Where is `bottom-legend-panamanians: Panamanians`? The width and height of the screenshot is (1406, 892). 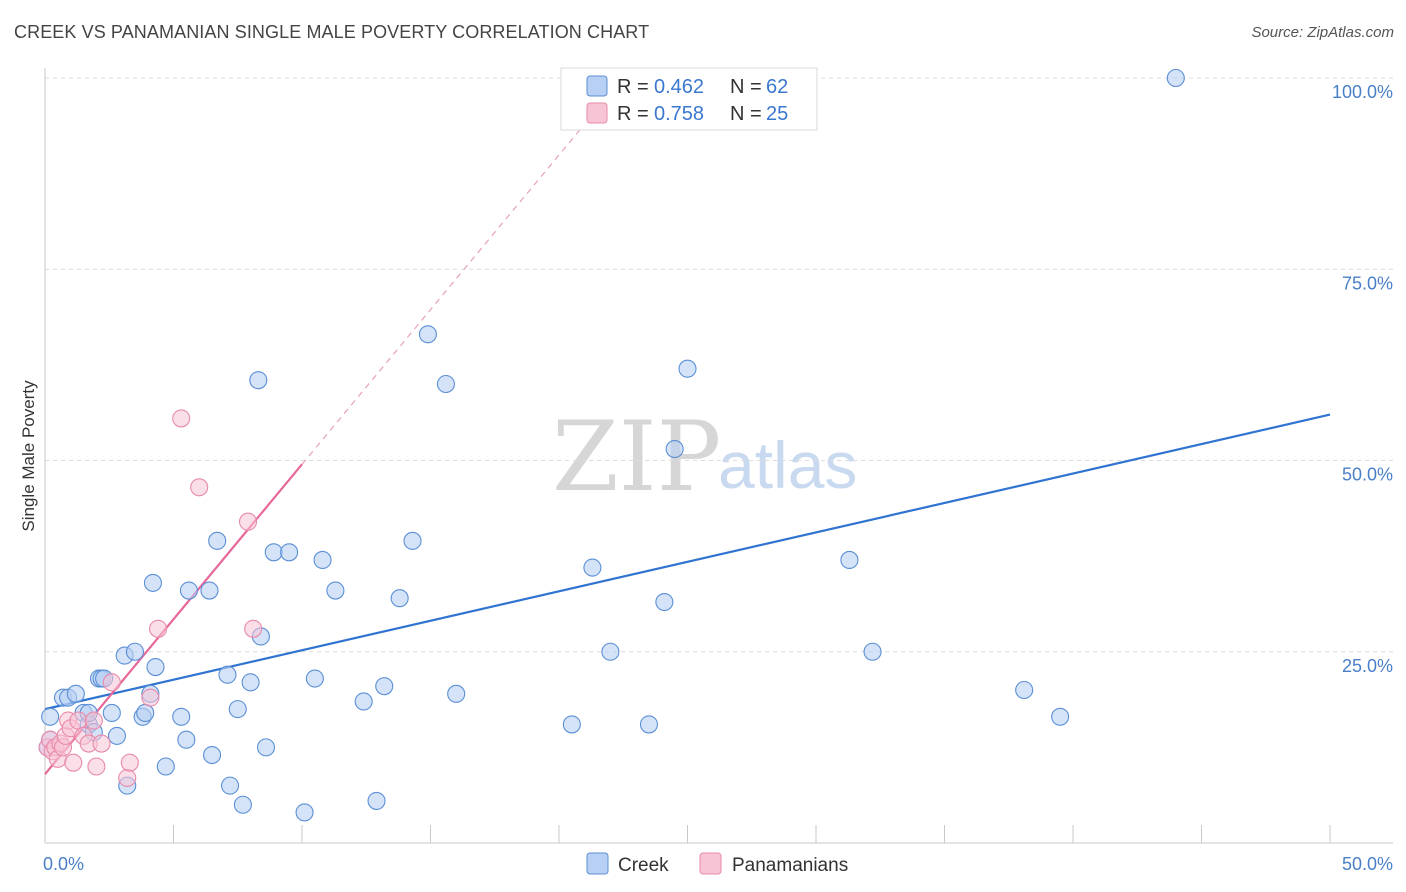
bottom-legend-panamanians: Panamanians is located at coordinates (790, 865).